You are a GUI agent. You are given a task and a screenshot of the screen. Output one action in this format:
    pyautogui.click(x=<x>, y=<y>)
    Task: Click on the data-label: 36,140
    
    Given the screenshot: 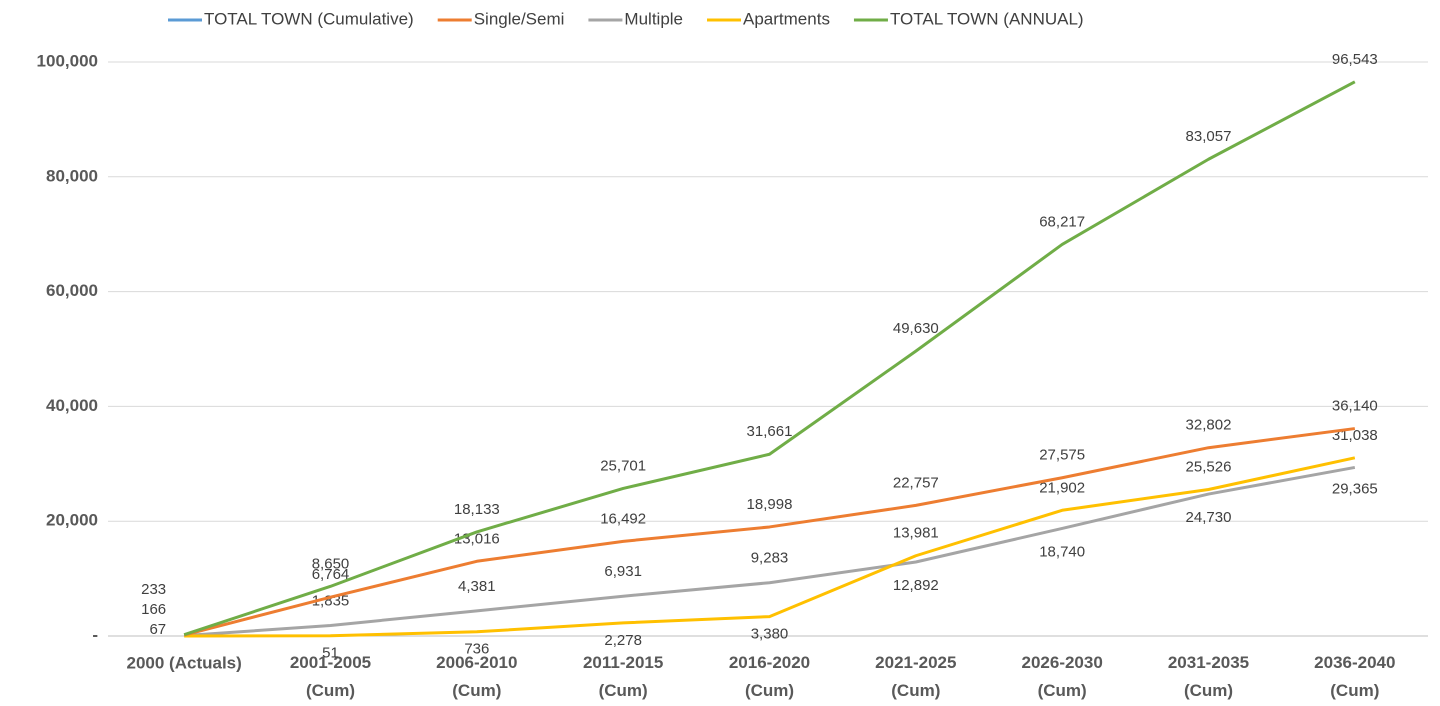 What is the action you would take?
    pyautogui.click(x=1355, y=406)
    